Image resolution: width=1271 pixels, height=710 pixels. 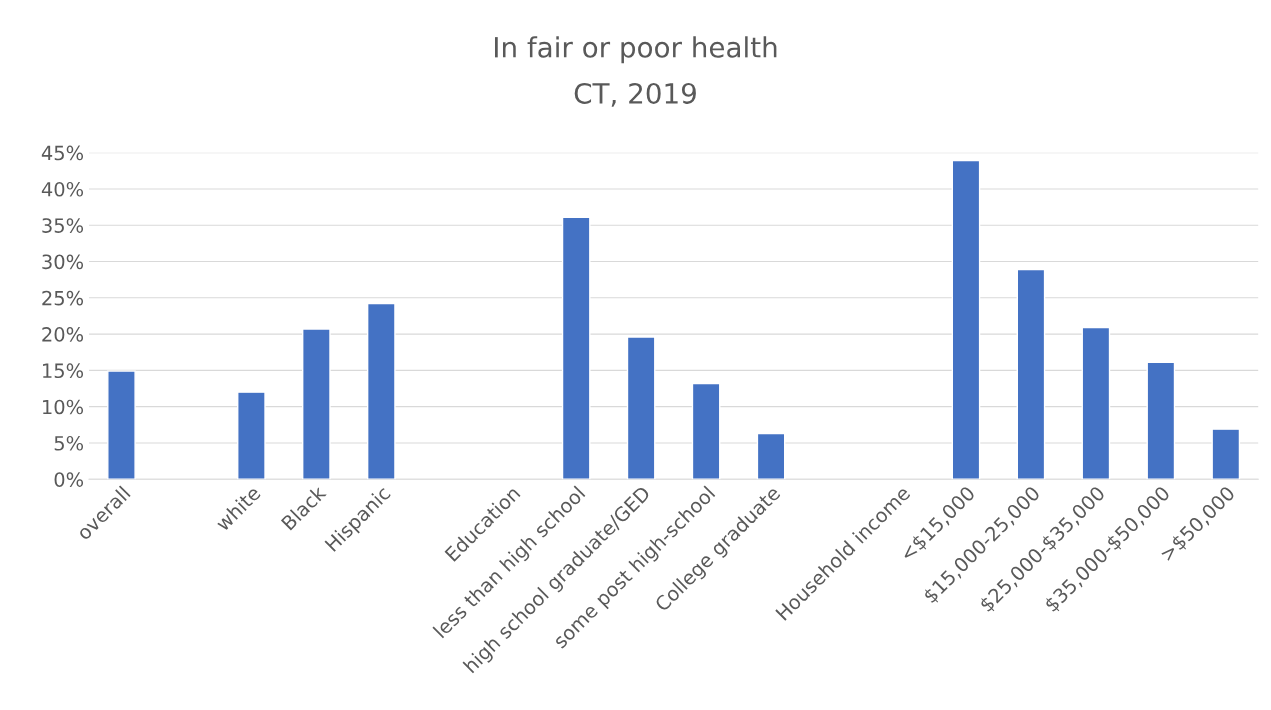 What do you see at coordinates (63, 298) in the screenshot?
I see `y-tick-label: 25%` at bounding box center [63, 298].